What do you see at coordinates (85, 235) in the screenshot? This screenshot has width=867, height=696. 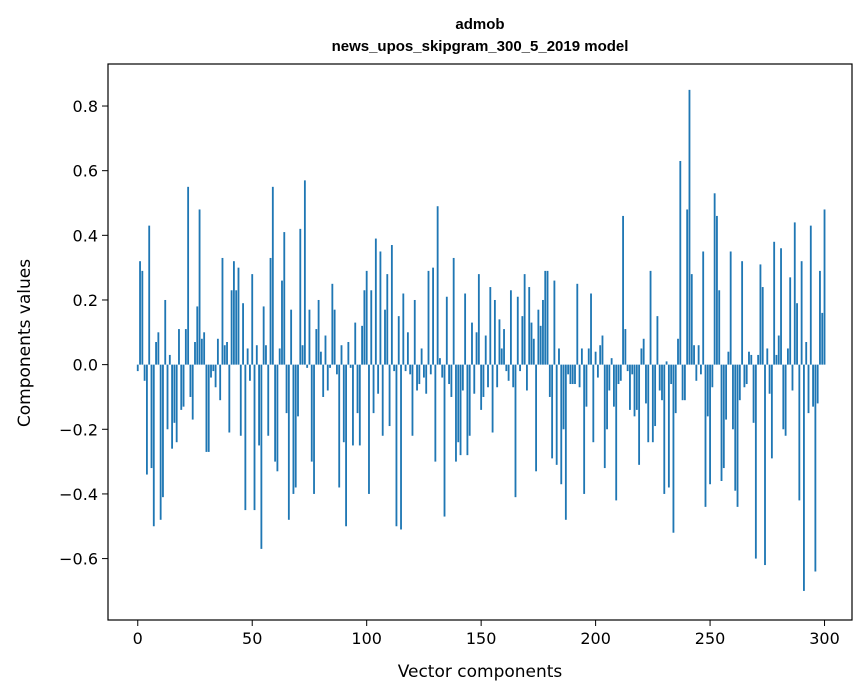 I see `y-tick-label: 0.4` at bounding box center [85, 235].